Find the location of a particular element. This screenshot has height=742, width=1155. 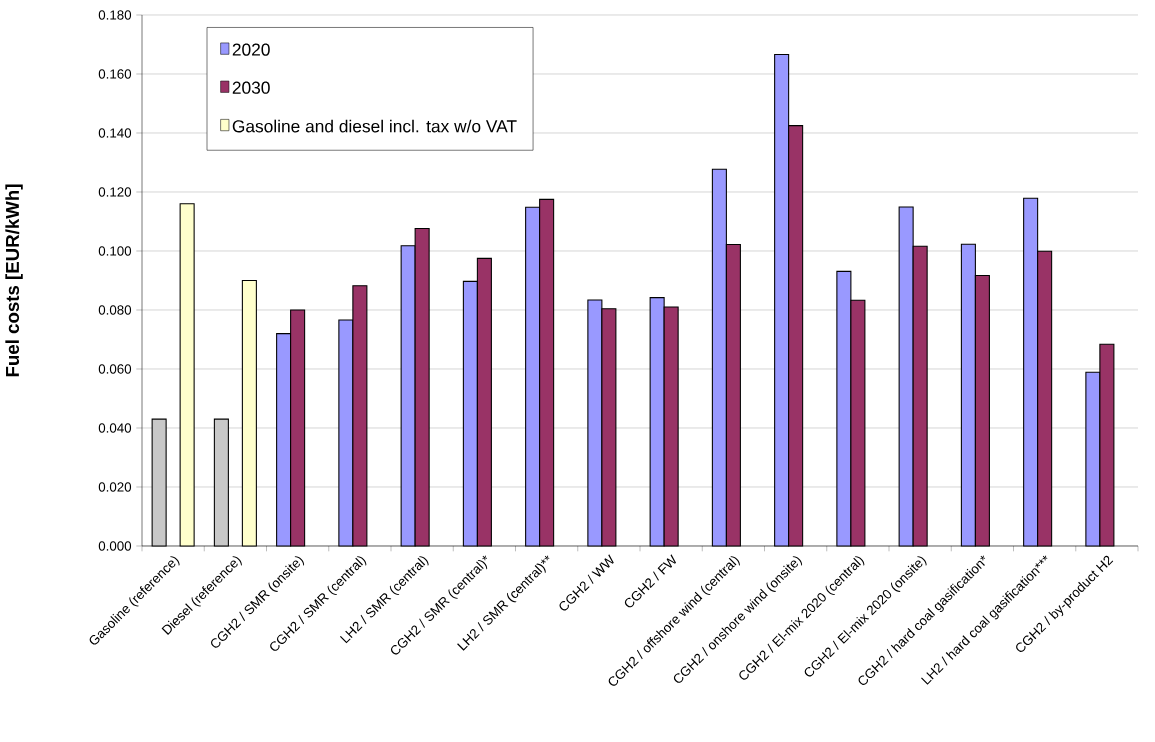

y-tick-label: 0.160 is located at coordinates (115, 74).